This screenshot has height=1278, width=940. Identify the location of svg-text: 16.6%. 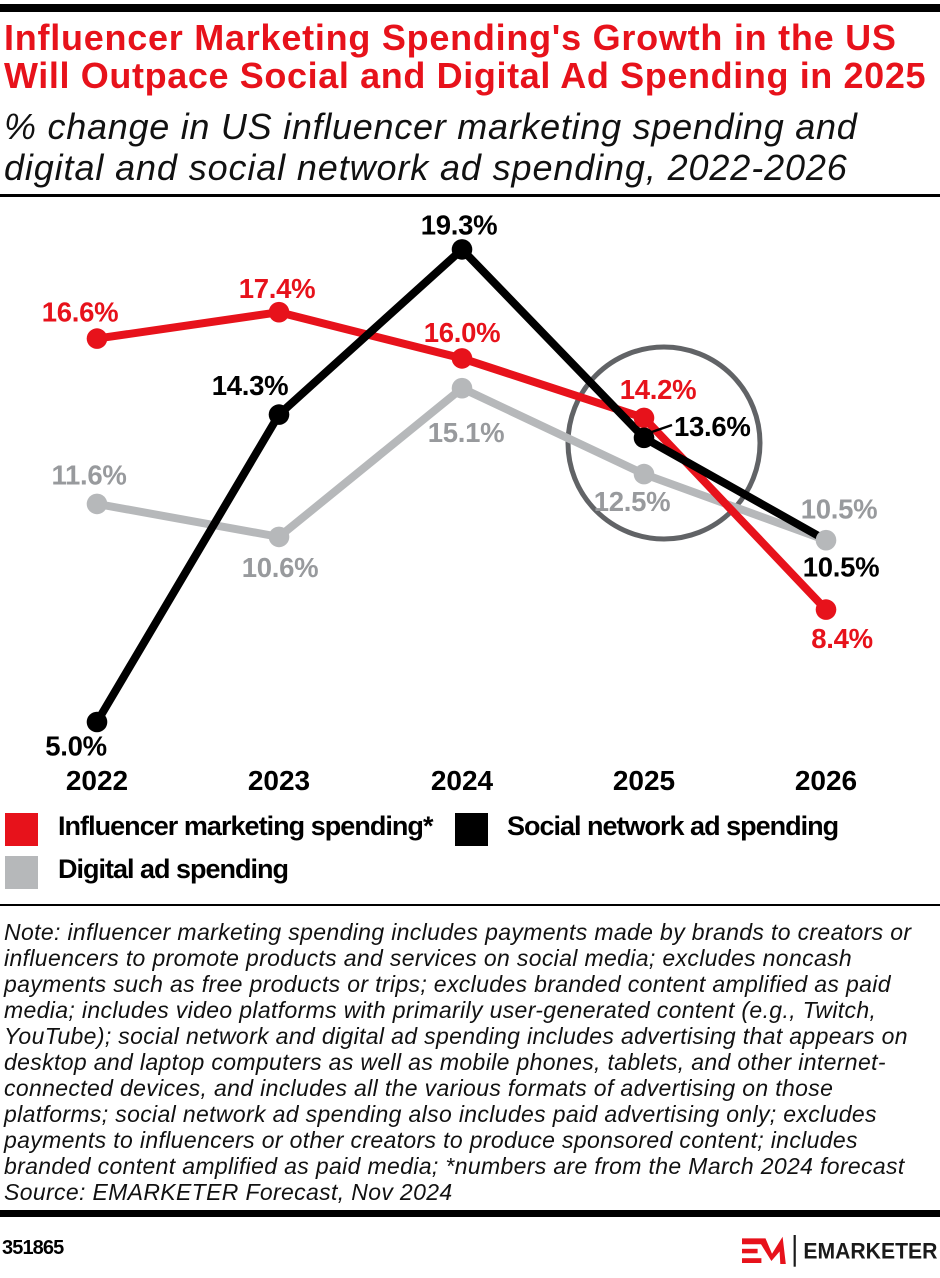
(80, 312).